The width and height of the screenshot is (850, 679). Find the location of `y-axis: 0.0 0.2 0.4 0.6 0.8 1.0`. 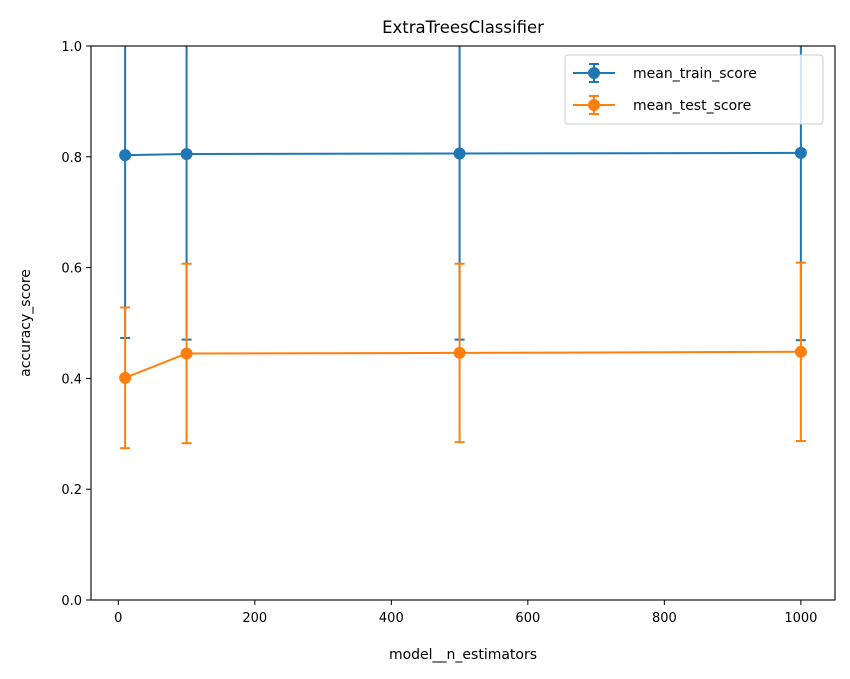

y-axis: 0.0 0.2 0.4 0.6 0.8 1.0 is located at coordinates (76, 324).